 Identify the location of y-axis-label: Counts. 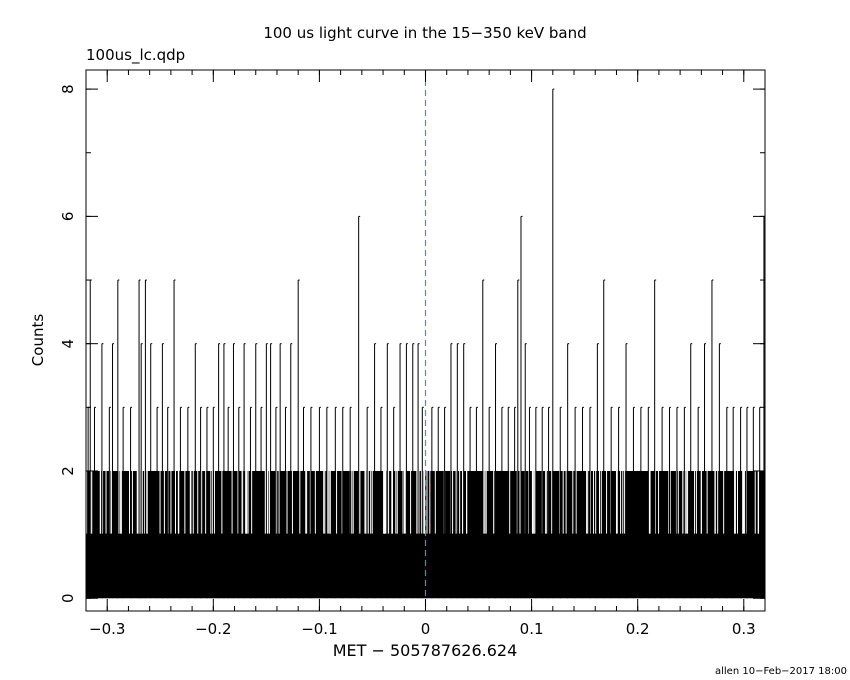
(38, 340).